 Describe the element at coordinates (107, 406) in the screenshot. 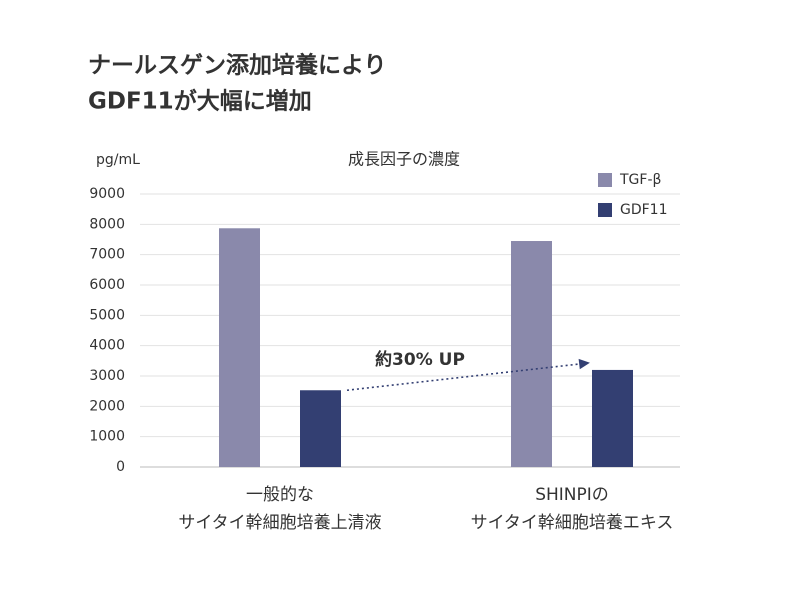

I see `y-tick-label: 2000` at that location.